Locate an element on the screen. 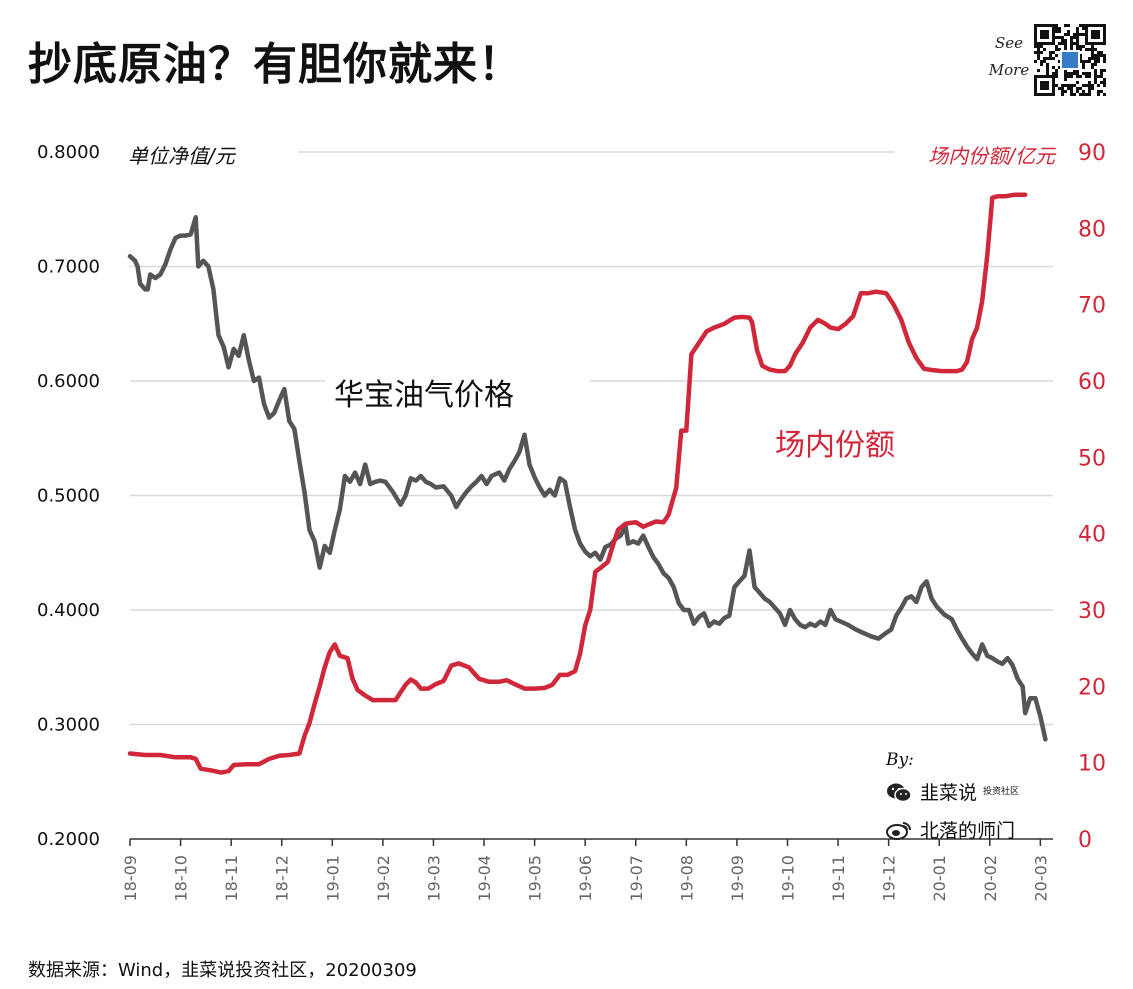 The height and width of the screenshot is (989, 1133). qr-code-icon is located at coordinates (1070, 60).